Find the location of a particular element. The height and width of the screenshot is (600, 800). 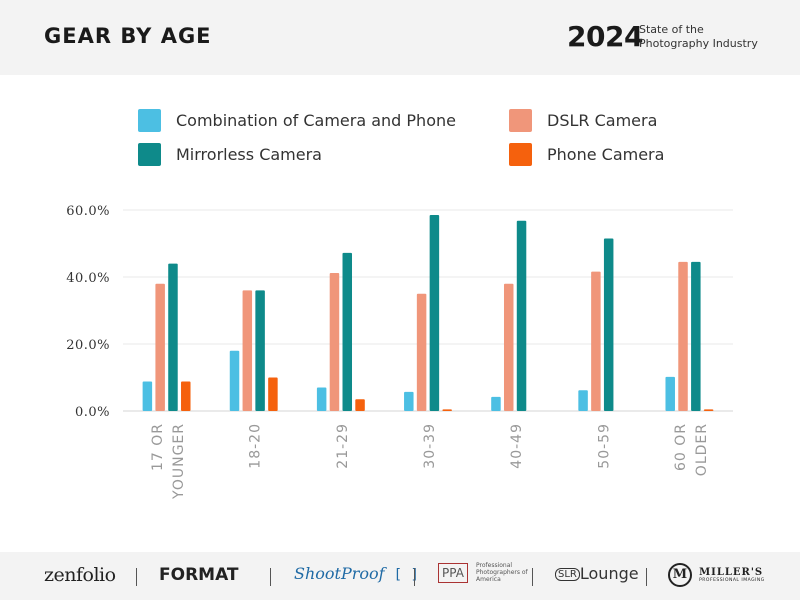

shootproof-wordmark: ShootProof is located at coordinates (339, 573).